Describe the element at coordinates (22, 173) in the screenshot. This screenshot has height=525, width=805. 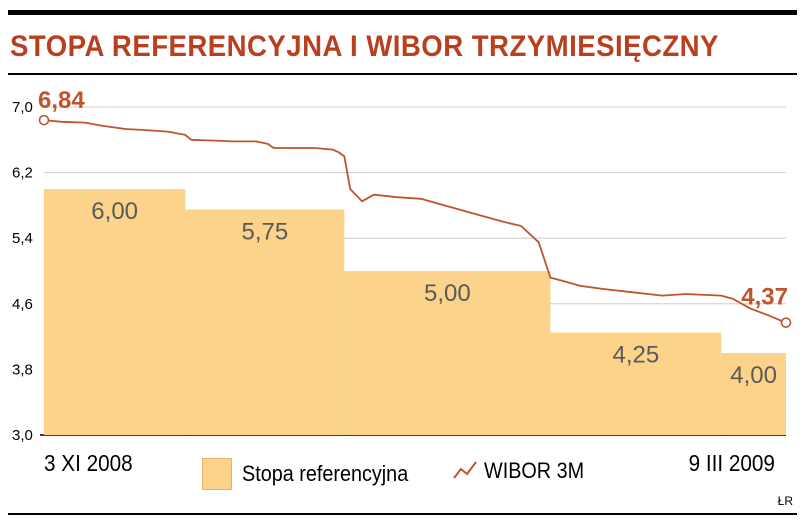
I see `y-tick-label: 6,2` at that location.